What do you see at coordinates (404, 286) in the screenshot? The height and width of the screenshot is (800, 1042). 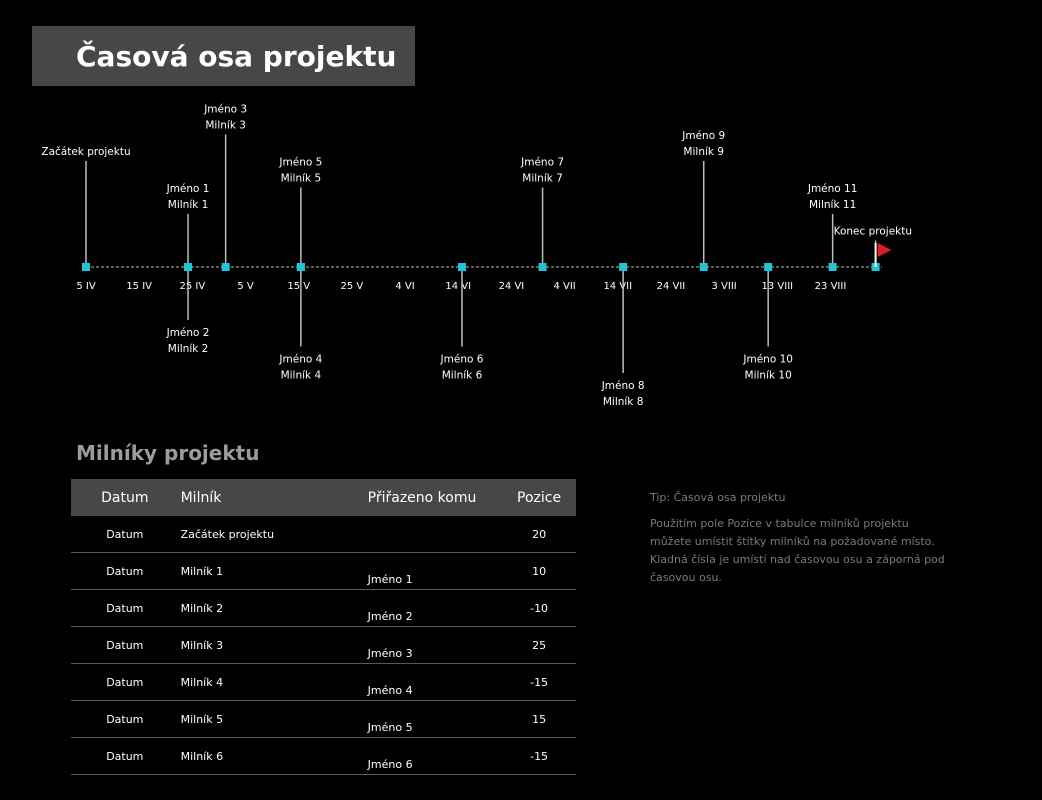 I see `x-tick-label: 4 VI` at bounding box center [404, 286].